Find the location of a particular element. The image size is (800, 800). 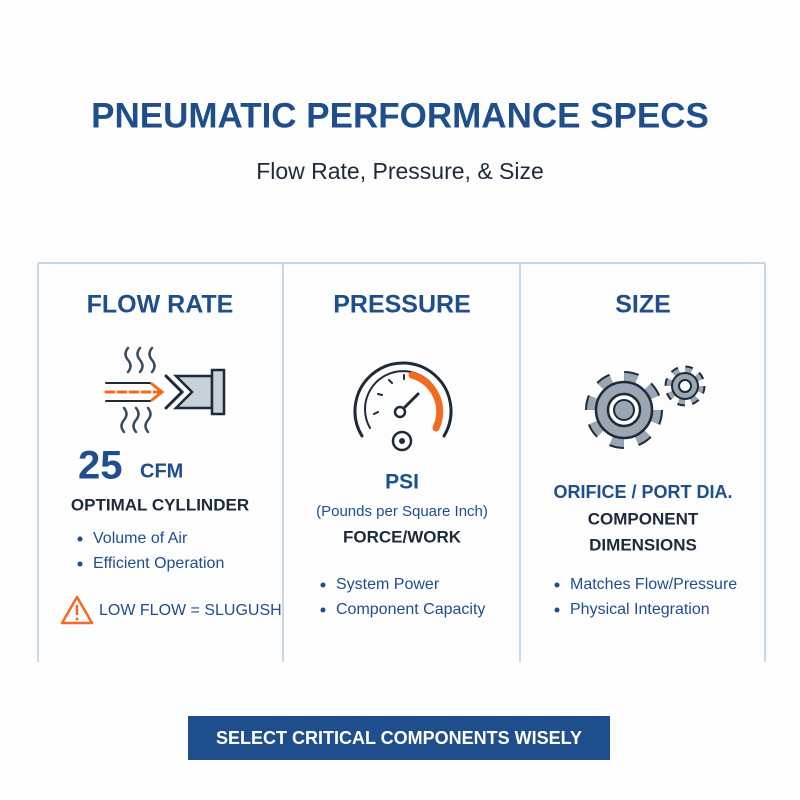

column-label: OPTIMAL CYLLINDER is located at coordinates (160, 504).